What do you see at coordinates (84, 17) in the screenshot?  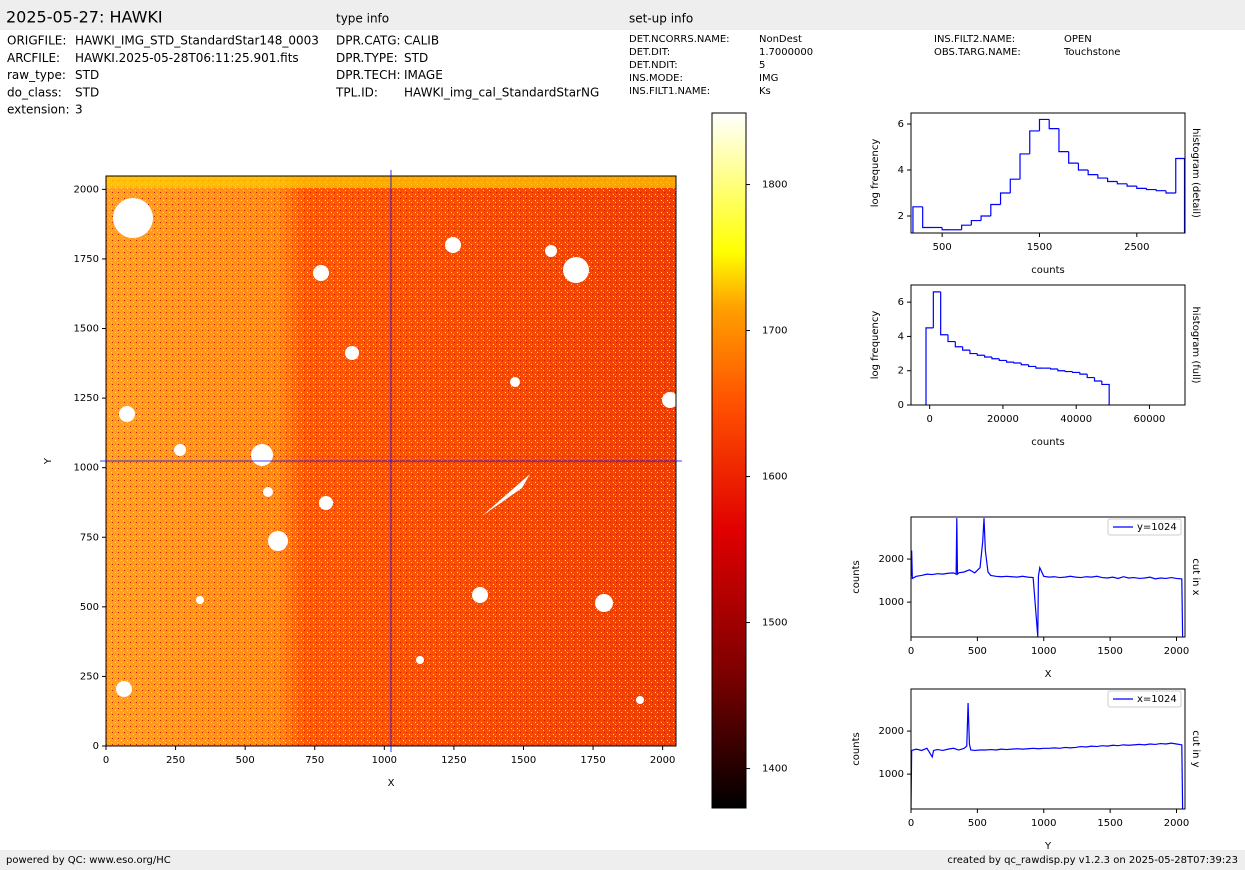 I see `page-title: 2025-05-27: HAWKI` at bounding box center [84, 17].